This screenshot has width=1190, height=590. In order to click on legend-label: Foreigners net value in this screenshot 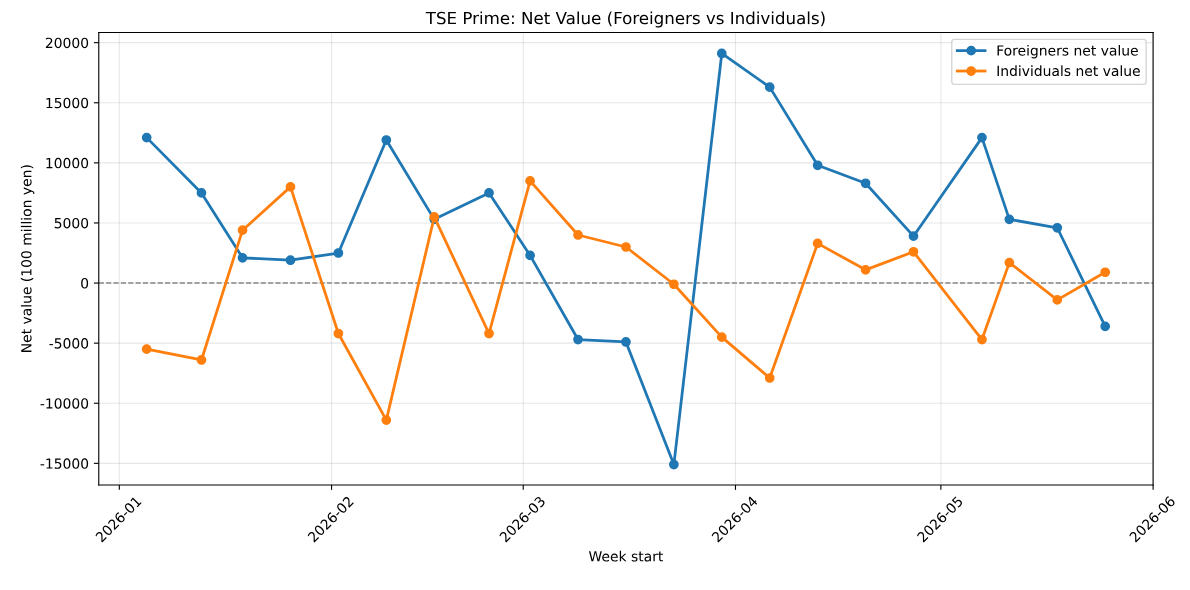, I will do `click(1067, 51)`.